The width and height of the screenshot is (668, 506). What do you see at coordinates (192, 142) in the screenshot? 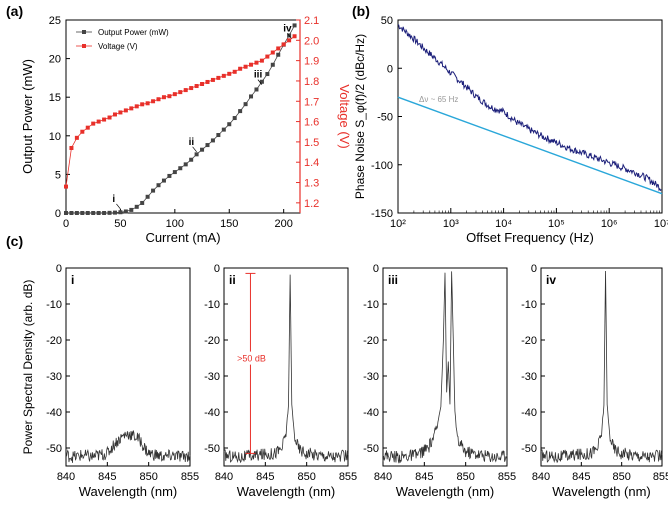
I see `operating-point-label: ii` at bounding box center [192, 142].